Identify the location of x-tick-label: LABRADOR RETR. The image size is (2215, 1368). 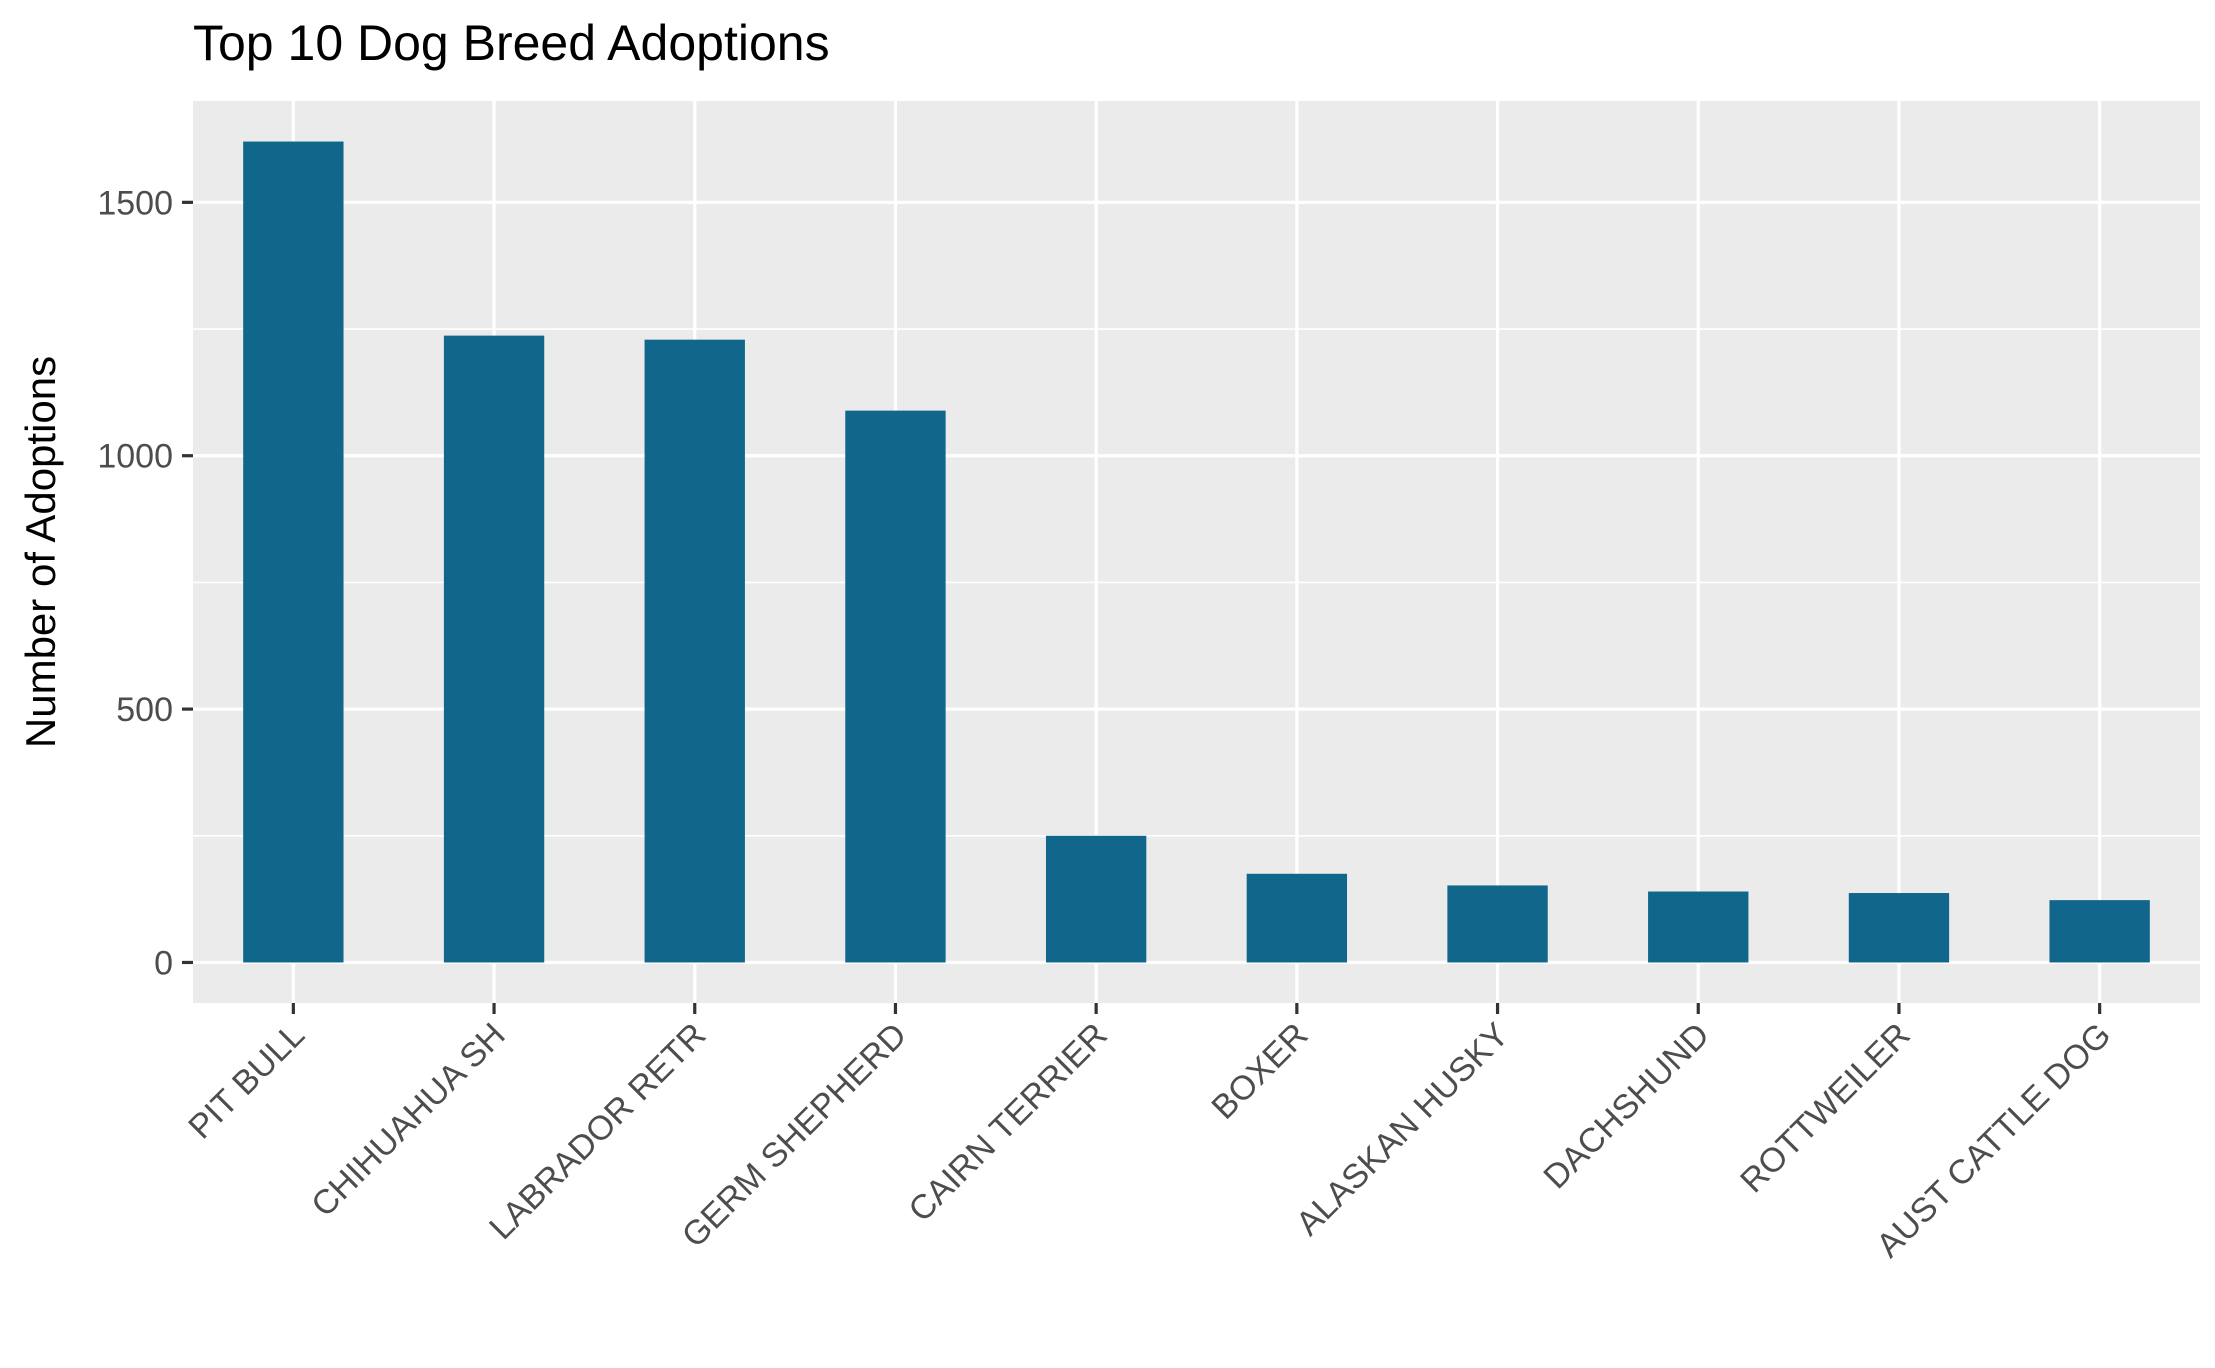
(597, 1131).